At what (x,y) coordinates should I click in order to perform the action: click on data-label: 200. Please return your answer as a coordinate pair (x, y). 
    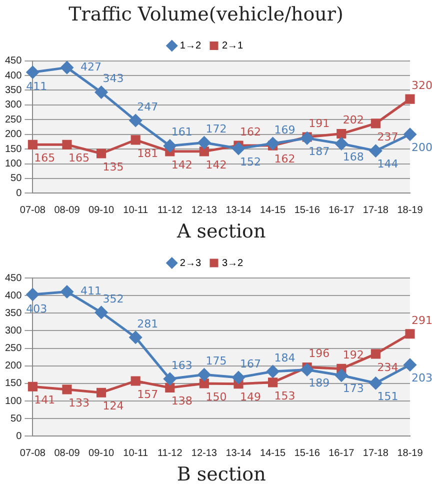
    Looking at the image, I should click on (422, 147).